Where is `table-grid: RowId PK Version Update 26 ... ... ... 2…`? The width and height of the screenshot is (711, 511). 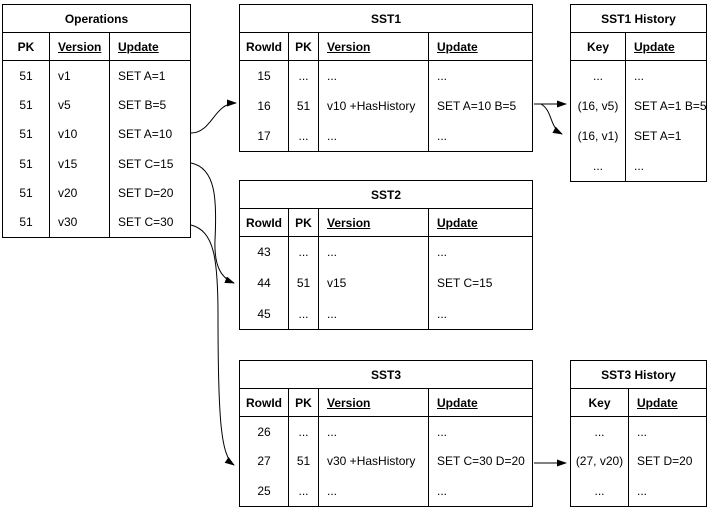 table-grid: RowId PK Version Update 26 ... ... ... 2… is located at coordinates (386, 447).